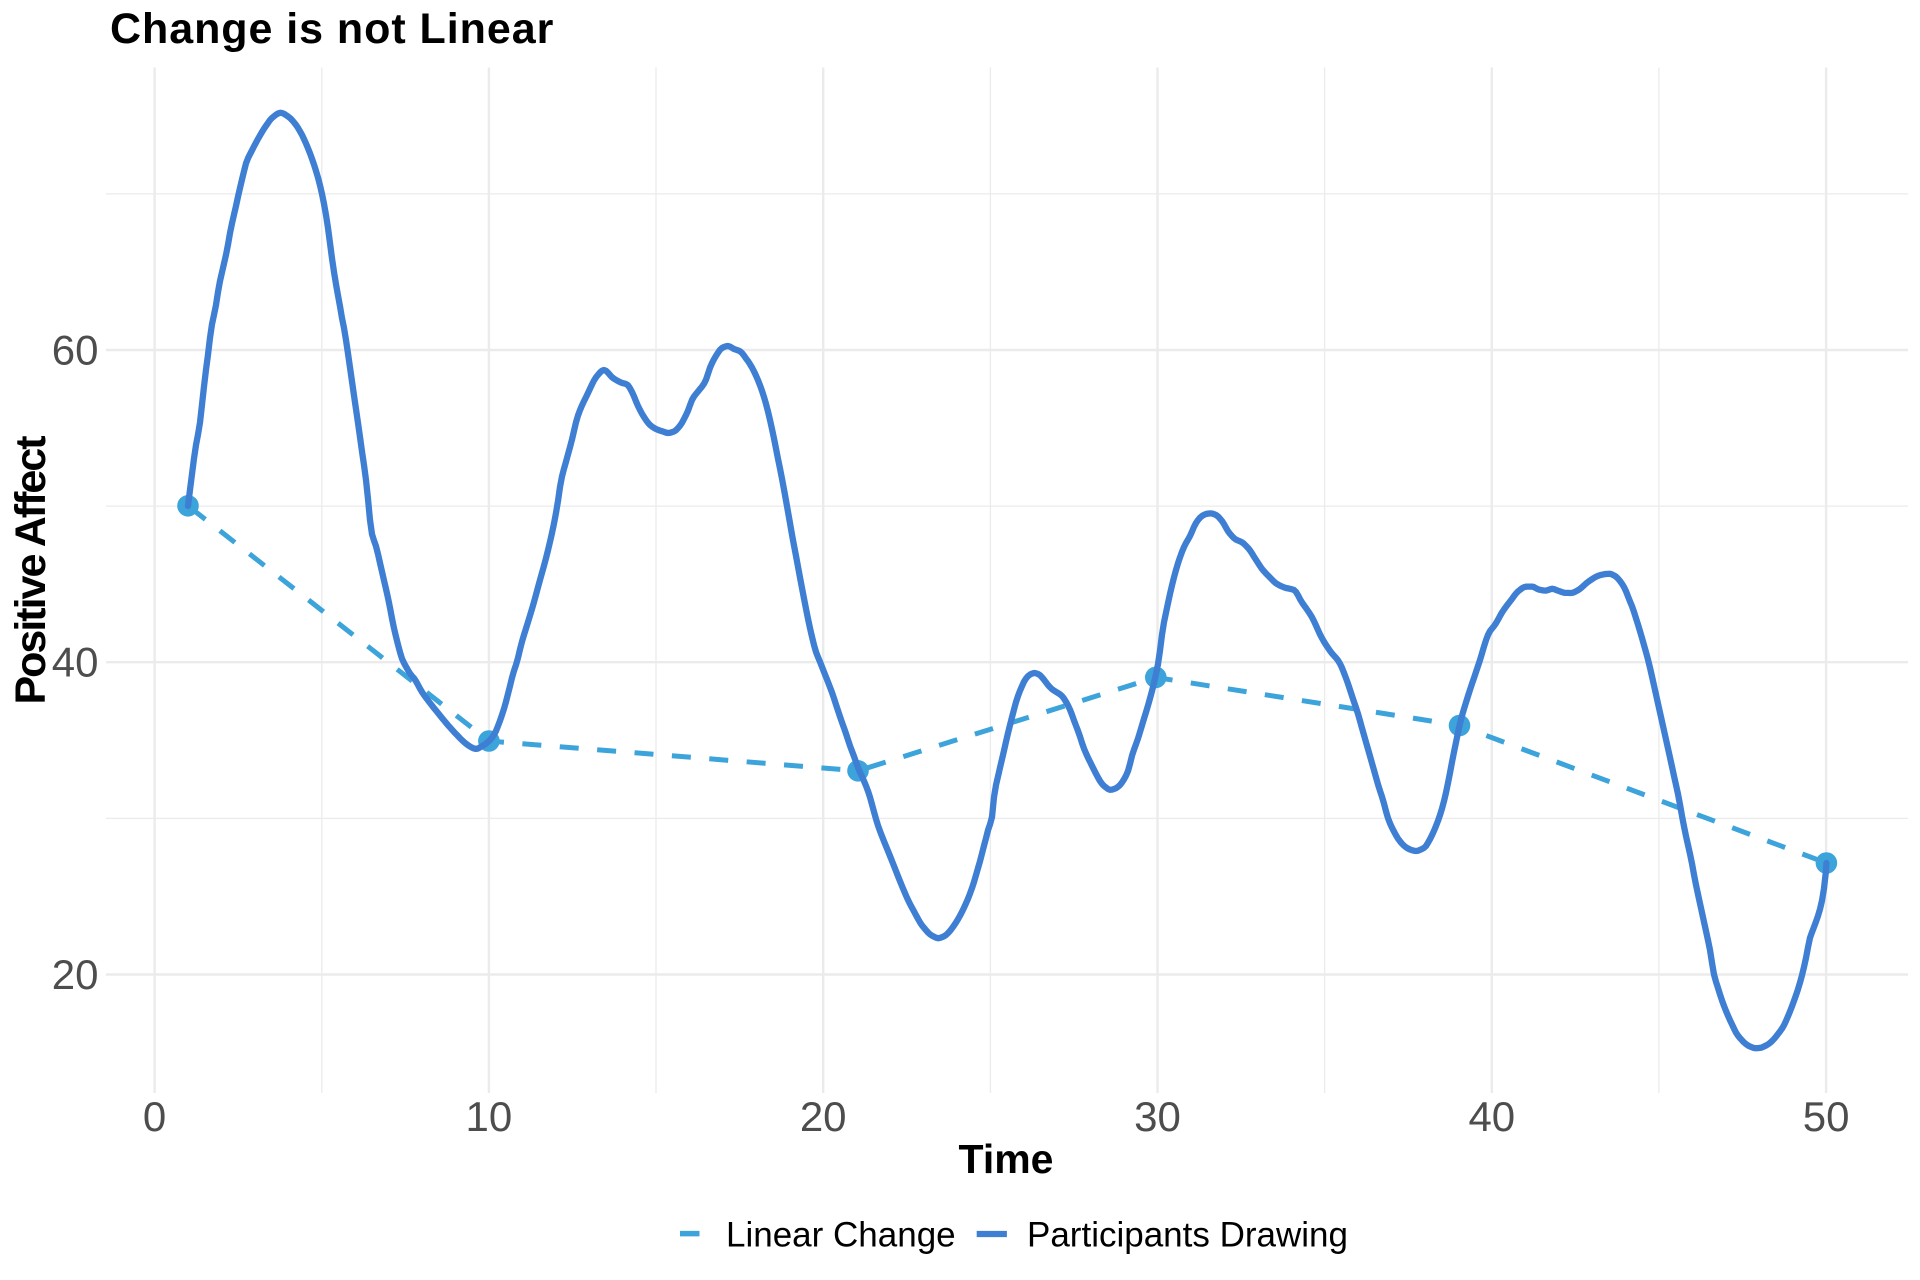  What do you see at coordinates (332, 29) in the screenshot?
I see `svg-text: Change is not Linear` at bounding box center [332, 29].